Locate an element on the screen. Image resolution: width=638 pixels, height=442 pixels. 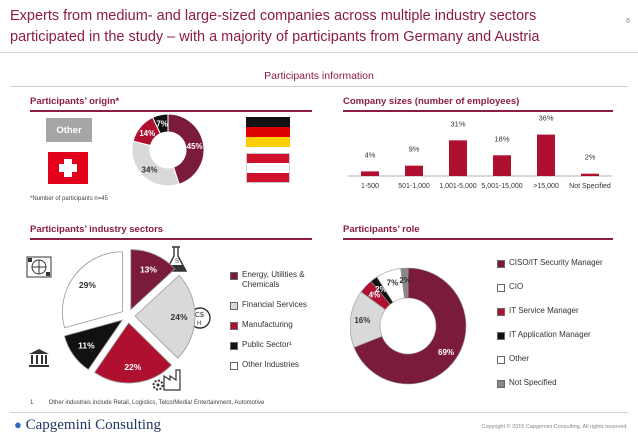
role-legend-item-5: Not Specified is located at coordinates (562, 383).